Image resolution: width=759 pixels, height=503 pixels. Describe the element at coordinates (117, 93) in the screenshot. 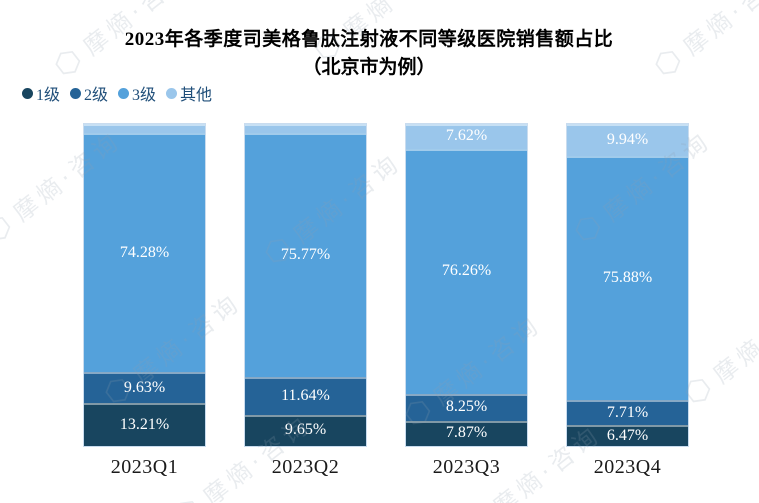

I see `legend: 1级 2级 3级 其他` at that location.